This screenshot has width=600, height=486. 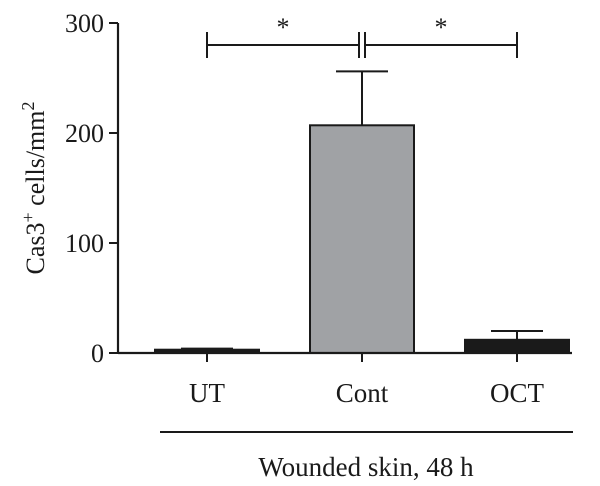 What do you see at coordinates (366, 467) in the screenshot?
I see `group-label: Wounded skin, 48 h` at bounding box center [366, 467].